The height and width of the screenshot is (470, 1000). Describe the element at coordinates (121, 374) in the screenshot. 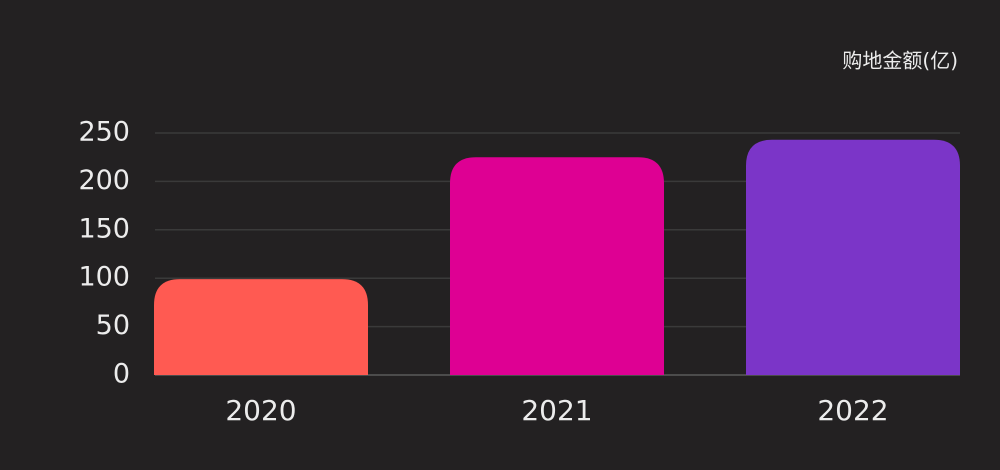

I see `y-tick-label: 0` at that location.